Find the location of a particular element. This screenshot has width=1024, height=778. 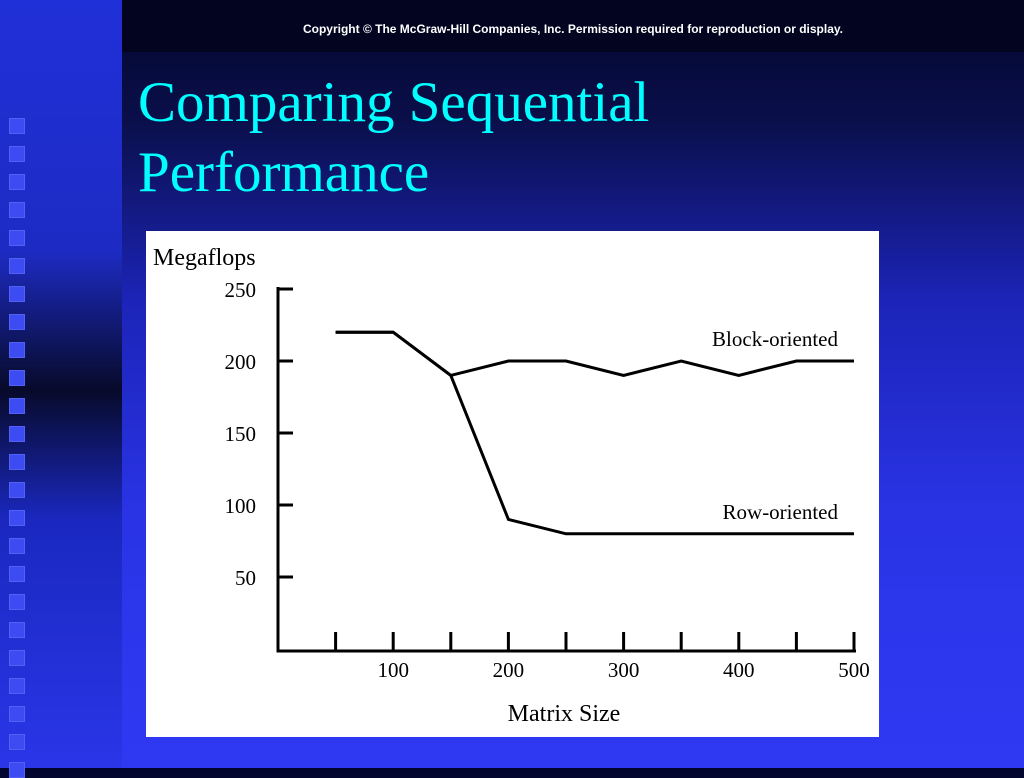

slide-title-line-1: Comparing Sequential is located at coordinates (394, 102).